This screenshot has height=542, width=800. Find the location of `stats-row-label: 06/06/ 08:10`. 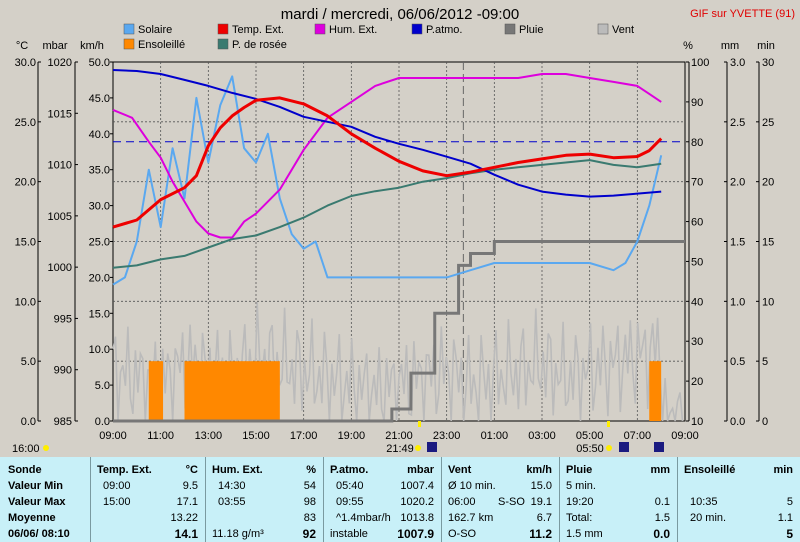

stats-row-label: 06/06/ 08:10 is located at coordinates (39, 534).